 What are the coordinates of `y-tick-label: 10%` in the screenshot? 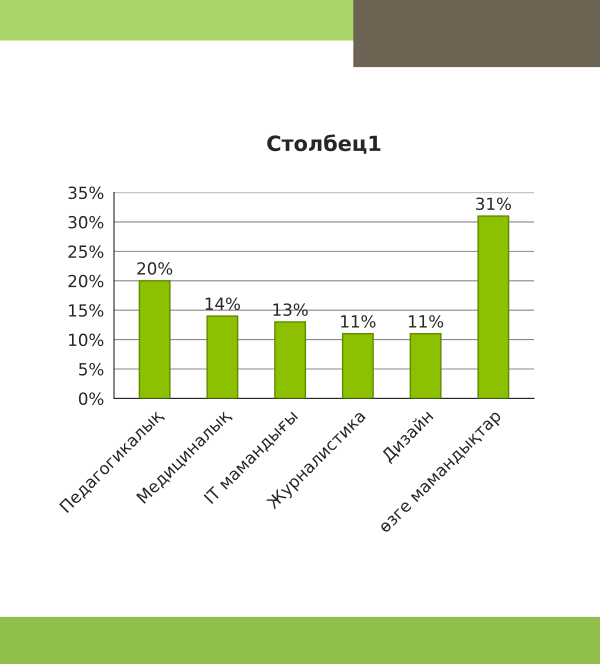 It's located at (86, 340).